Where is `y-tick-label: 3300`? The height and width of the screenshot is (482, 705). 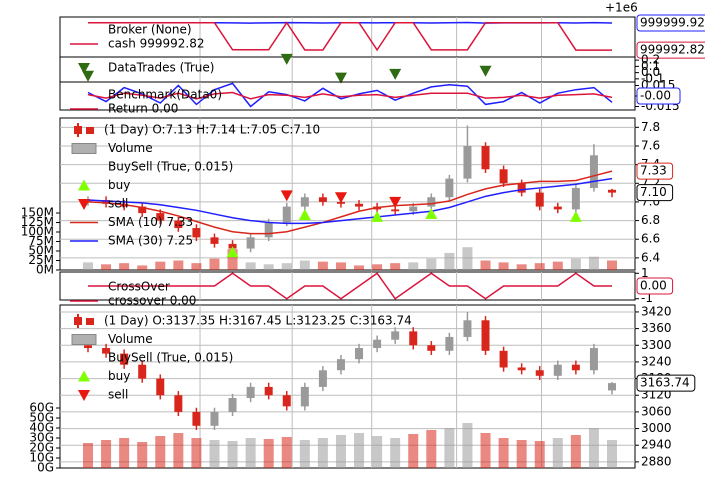 y-tick-label: 3300 is located at coordinates (656, 345).